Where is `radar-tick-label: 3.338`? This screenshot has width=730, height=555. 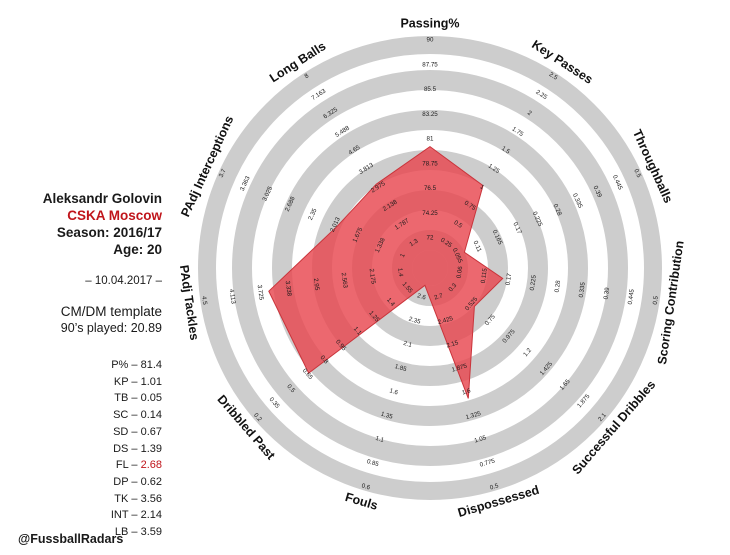 radar-tick-label: 3.338 is located at coordinates (288, 288).